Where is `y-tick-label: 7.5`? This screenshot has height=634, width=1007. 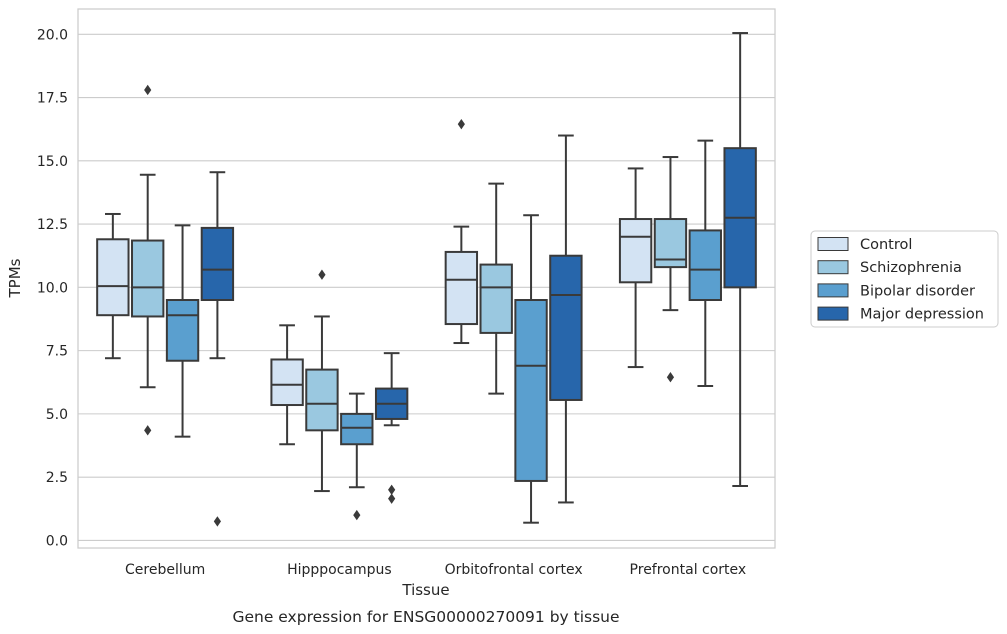
y-tick-label: 7.5 is located at coordinates (57, 352).